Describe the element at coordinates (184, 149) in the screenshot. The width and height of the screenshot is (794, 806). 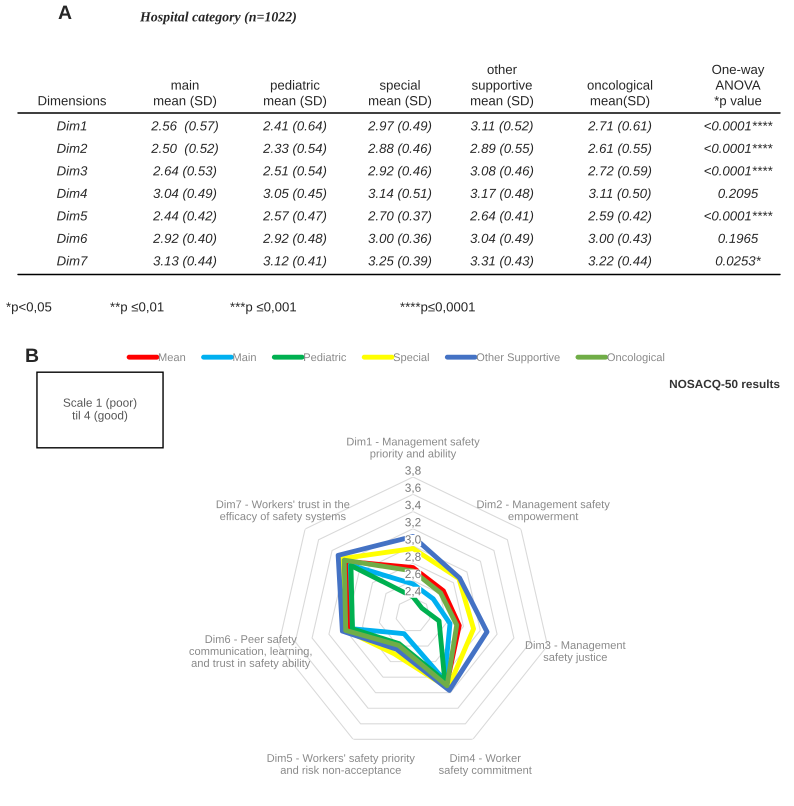
I see `text: 2.50 (0.52)` at that location.